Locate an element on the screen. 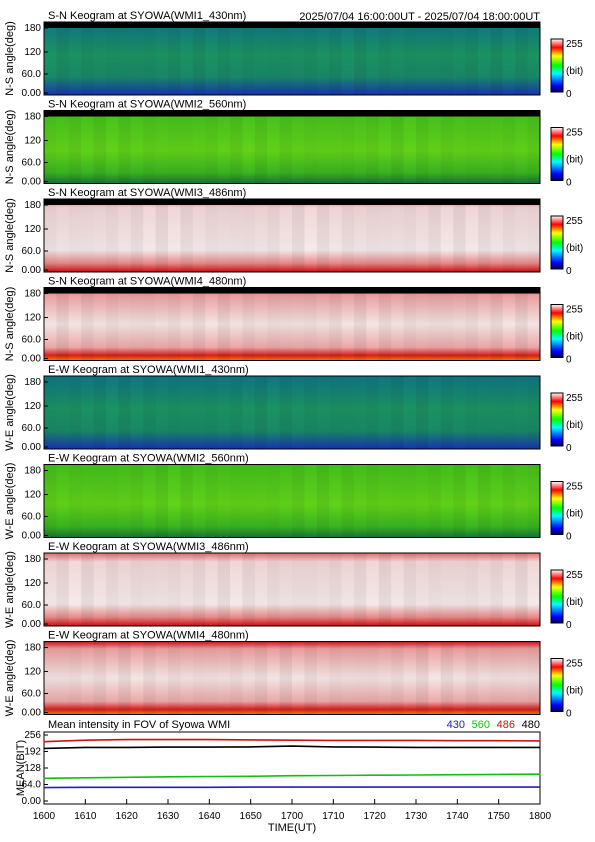 Image resolution: width=595 pixels, height=842 pixels. keogram-title: S-N Keogram at SYOWA(WMI3_486nm) is located at coordinates (147, 193).